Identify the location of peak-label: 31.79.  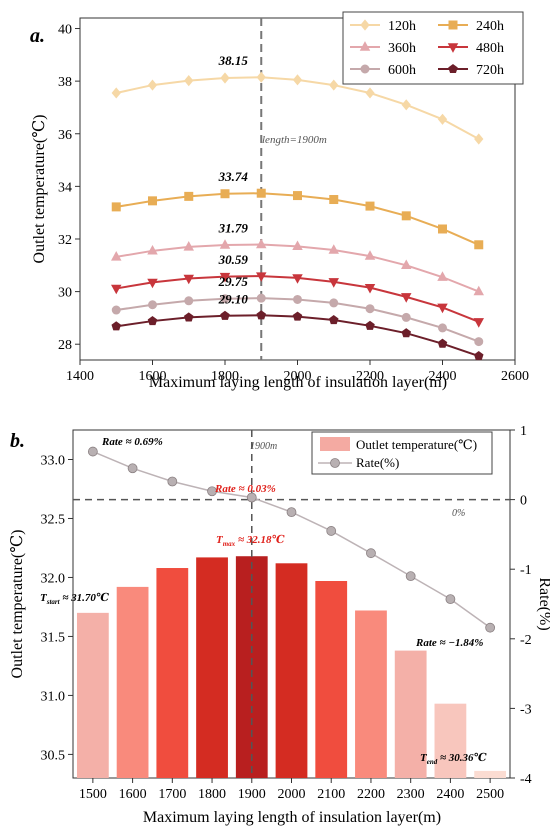
(233, 228).